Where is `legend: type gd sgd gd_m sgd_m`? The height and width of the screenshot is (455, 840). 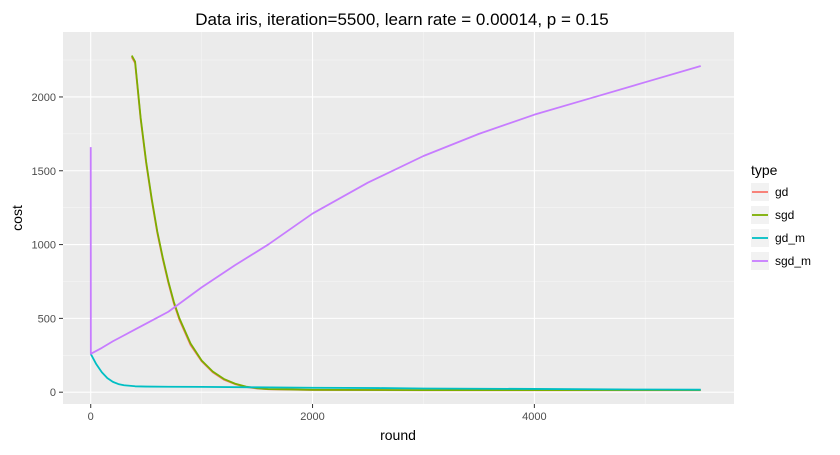 legend: type gd sgd gd_m sgd_m is located at coordinates (781, 216).